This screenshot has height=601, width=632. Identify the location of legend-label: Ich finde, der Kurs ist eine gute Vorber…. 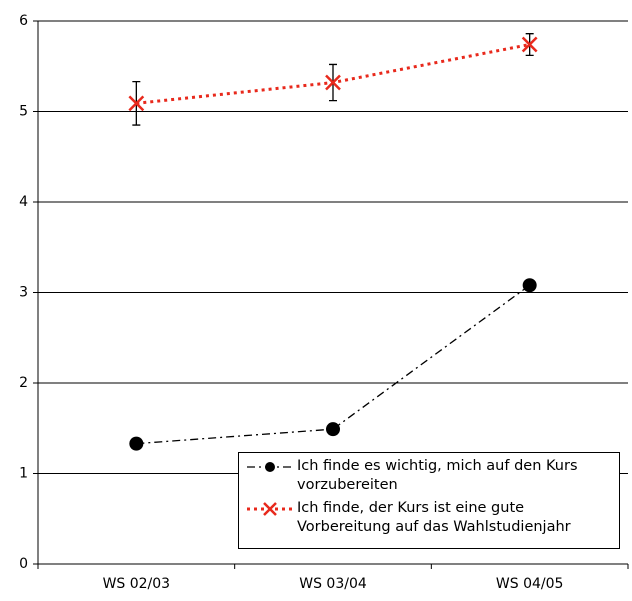
(434, 517).